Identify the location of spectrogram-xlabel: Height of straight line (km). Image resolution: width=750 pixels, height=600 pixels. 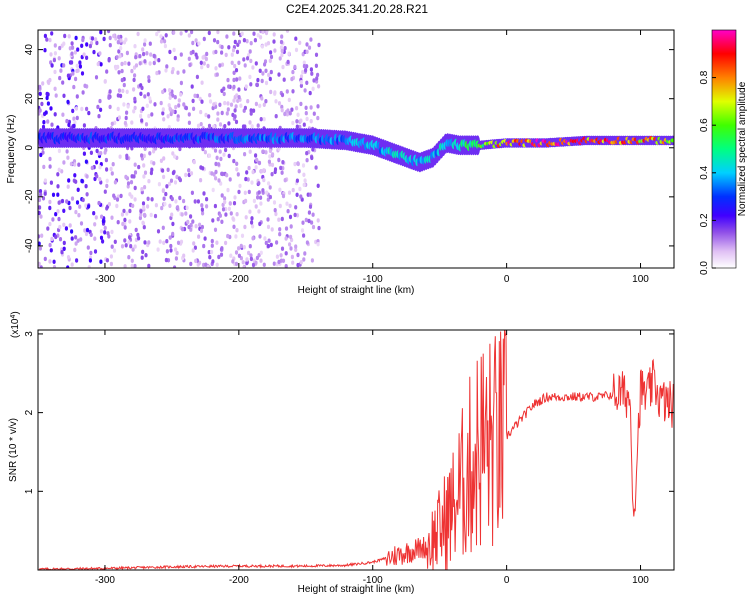
(356, 290).